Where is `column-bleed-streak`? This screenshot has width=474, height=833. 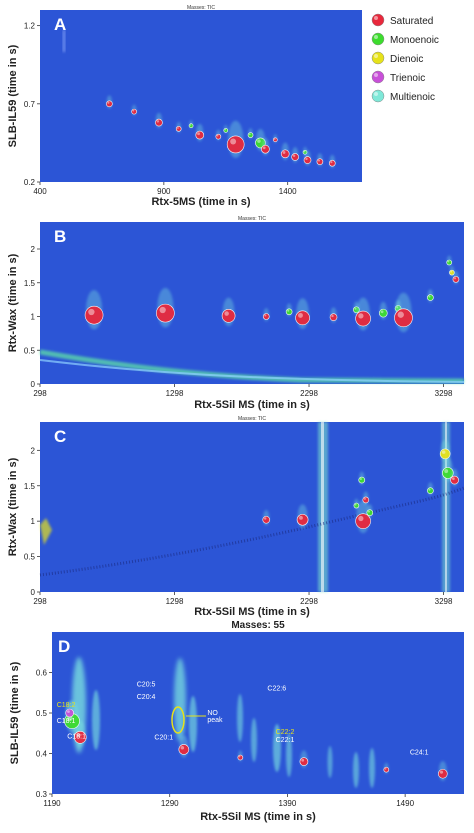 column-bleed-streak is located at coordinates (64, 41).